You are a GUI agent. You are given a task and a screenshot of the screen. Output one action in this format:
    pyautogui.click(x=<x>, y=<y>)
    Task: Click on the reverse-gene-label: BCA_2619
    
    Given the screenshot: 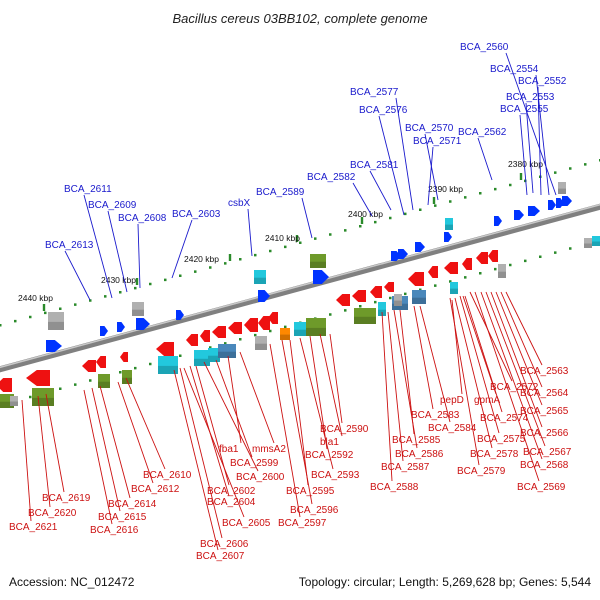 What is the action you would take?
    pyautogui.click(x=66, y=498)
    